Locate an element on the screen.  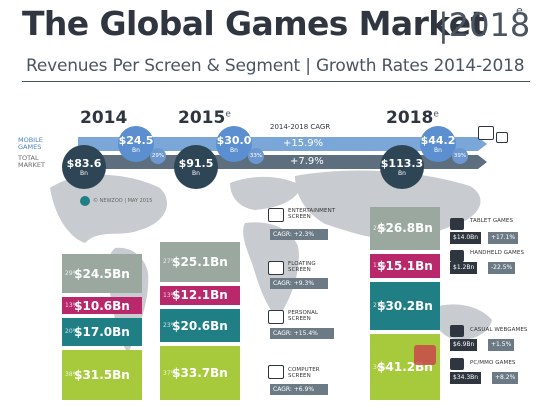
total-band-arrow is located at coordinates (482, 162).